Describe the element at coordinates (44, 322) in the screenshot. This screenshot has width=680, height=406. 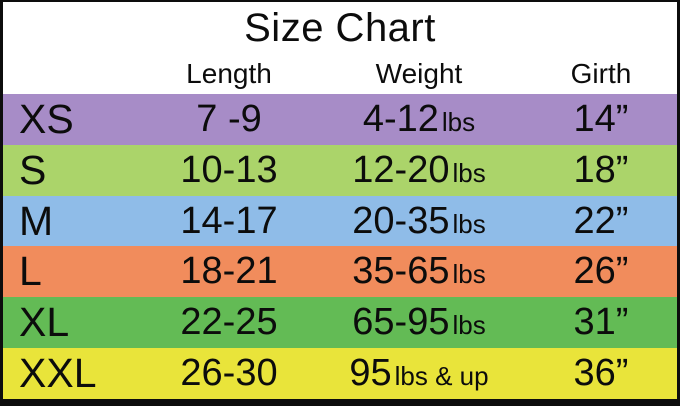
I see `size-label: XL` at that location.